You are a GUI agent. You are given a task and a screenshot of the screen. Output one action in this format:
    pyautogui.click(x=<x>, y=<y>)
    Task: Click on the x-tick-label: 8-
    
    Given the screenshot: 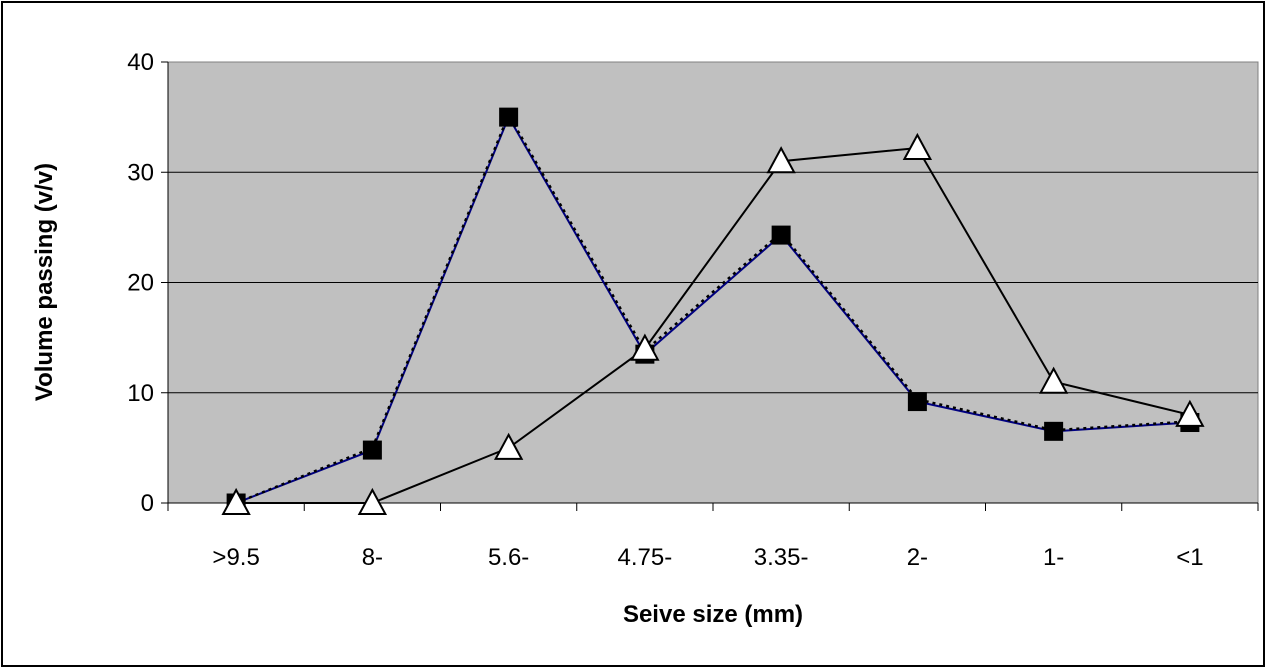 What is the action you would take?
    pyautogui.click(x=372, y=557)
    